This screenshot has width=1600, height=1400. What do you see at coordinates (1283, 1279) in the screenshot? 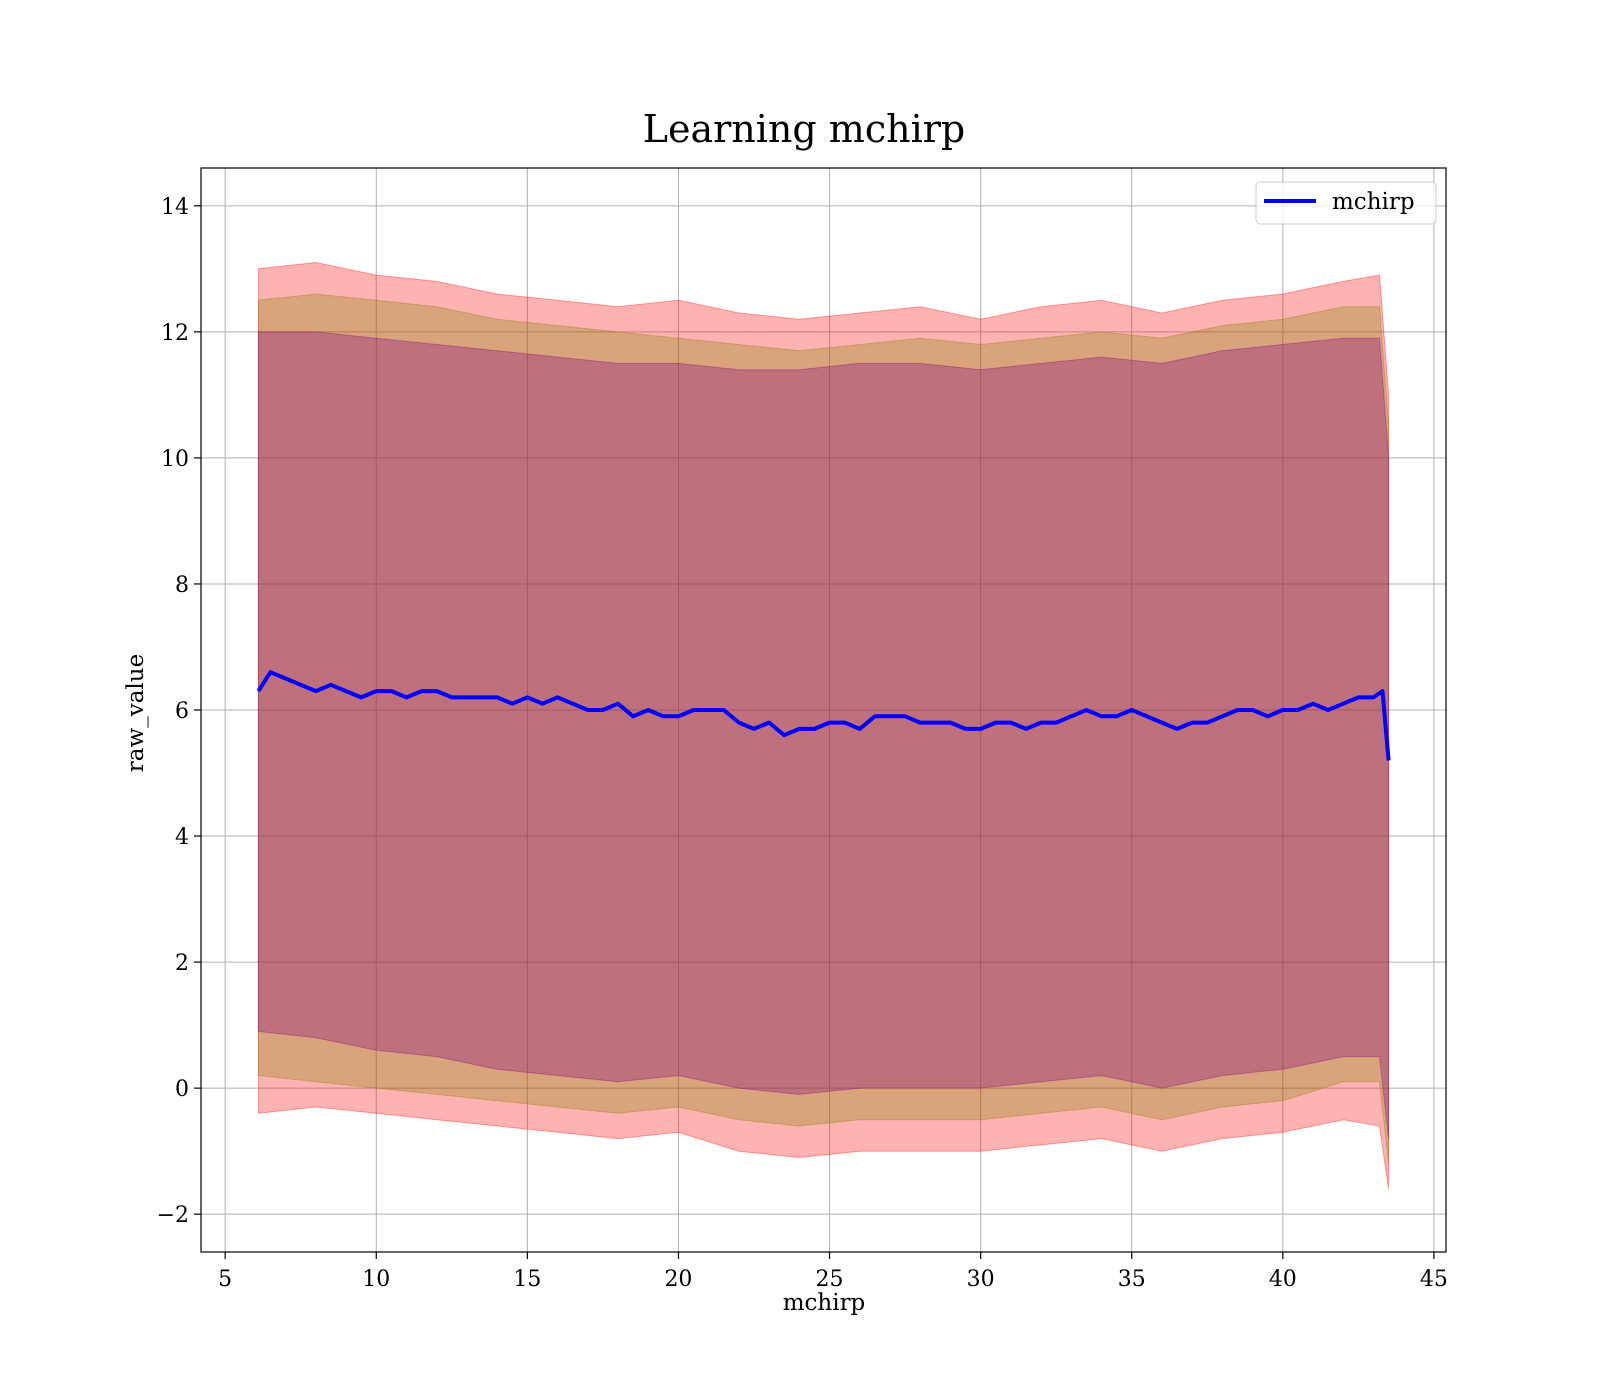
I see `x-tick-label-7: 40` at bounding box center [1283, 1279].